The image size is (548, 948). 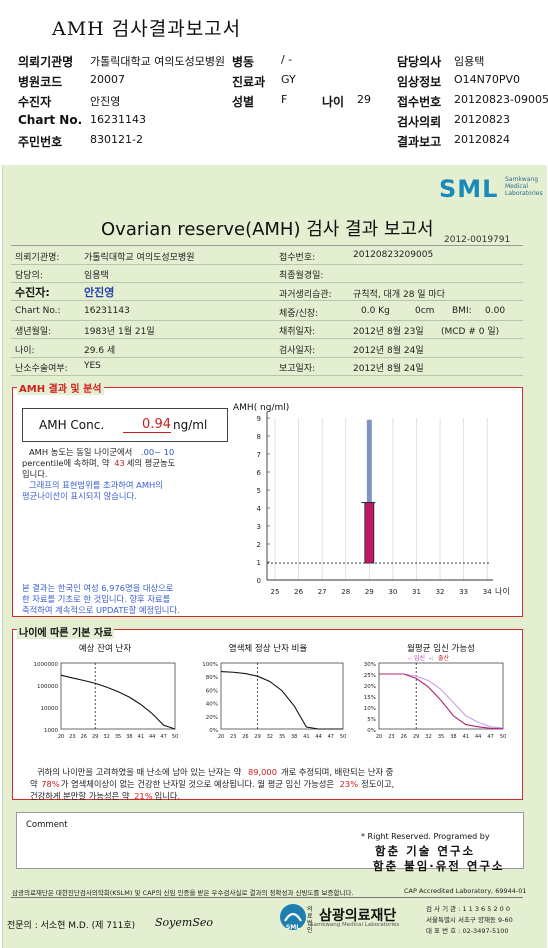 What do you see at coordinates (259, 473) in the screenshot?
I see `amh-chart-ytick-label: 6` at bounding box center [259, 473].